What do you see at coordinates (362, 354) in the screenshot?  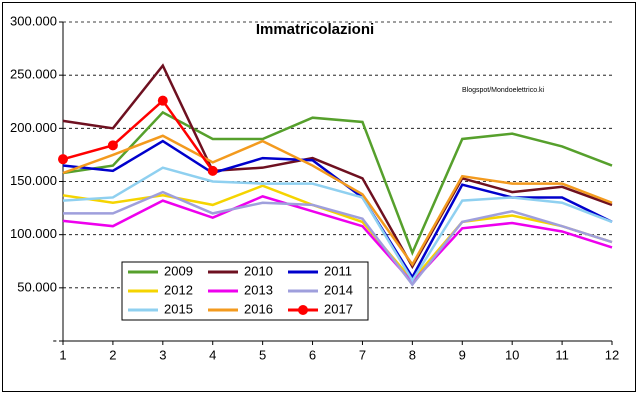 I see `x-tick-label: 7` at bounding box center [362, 354].